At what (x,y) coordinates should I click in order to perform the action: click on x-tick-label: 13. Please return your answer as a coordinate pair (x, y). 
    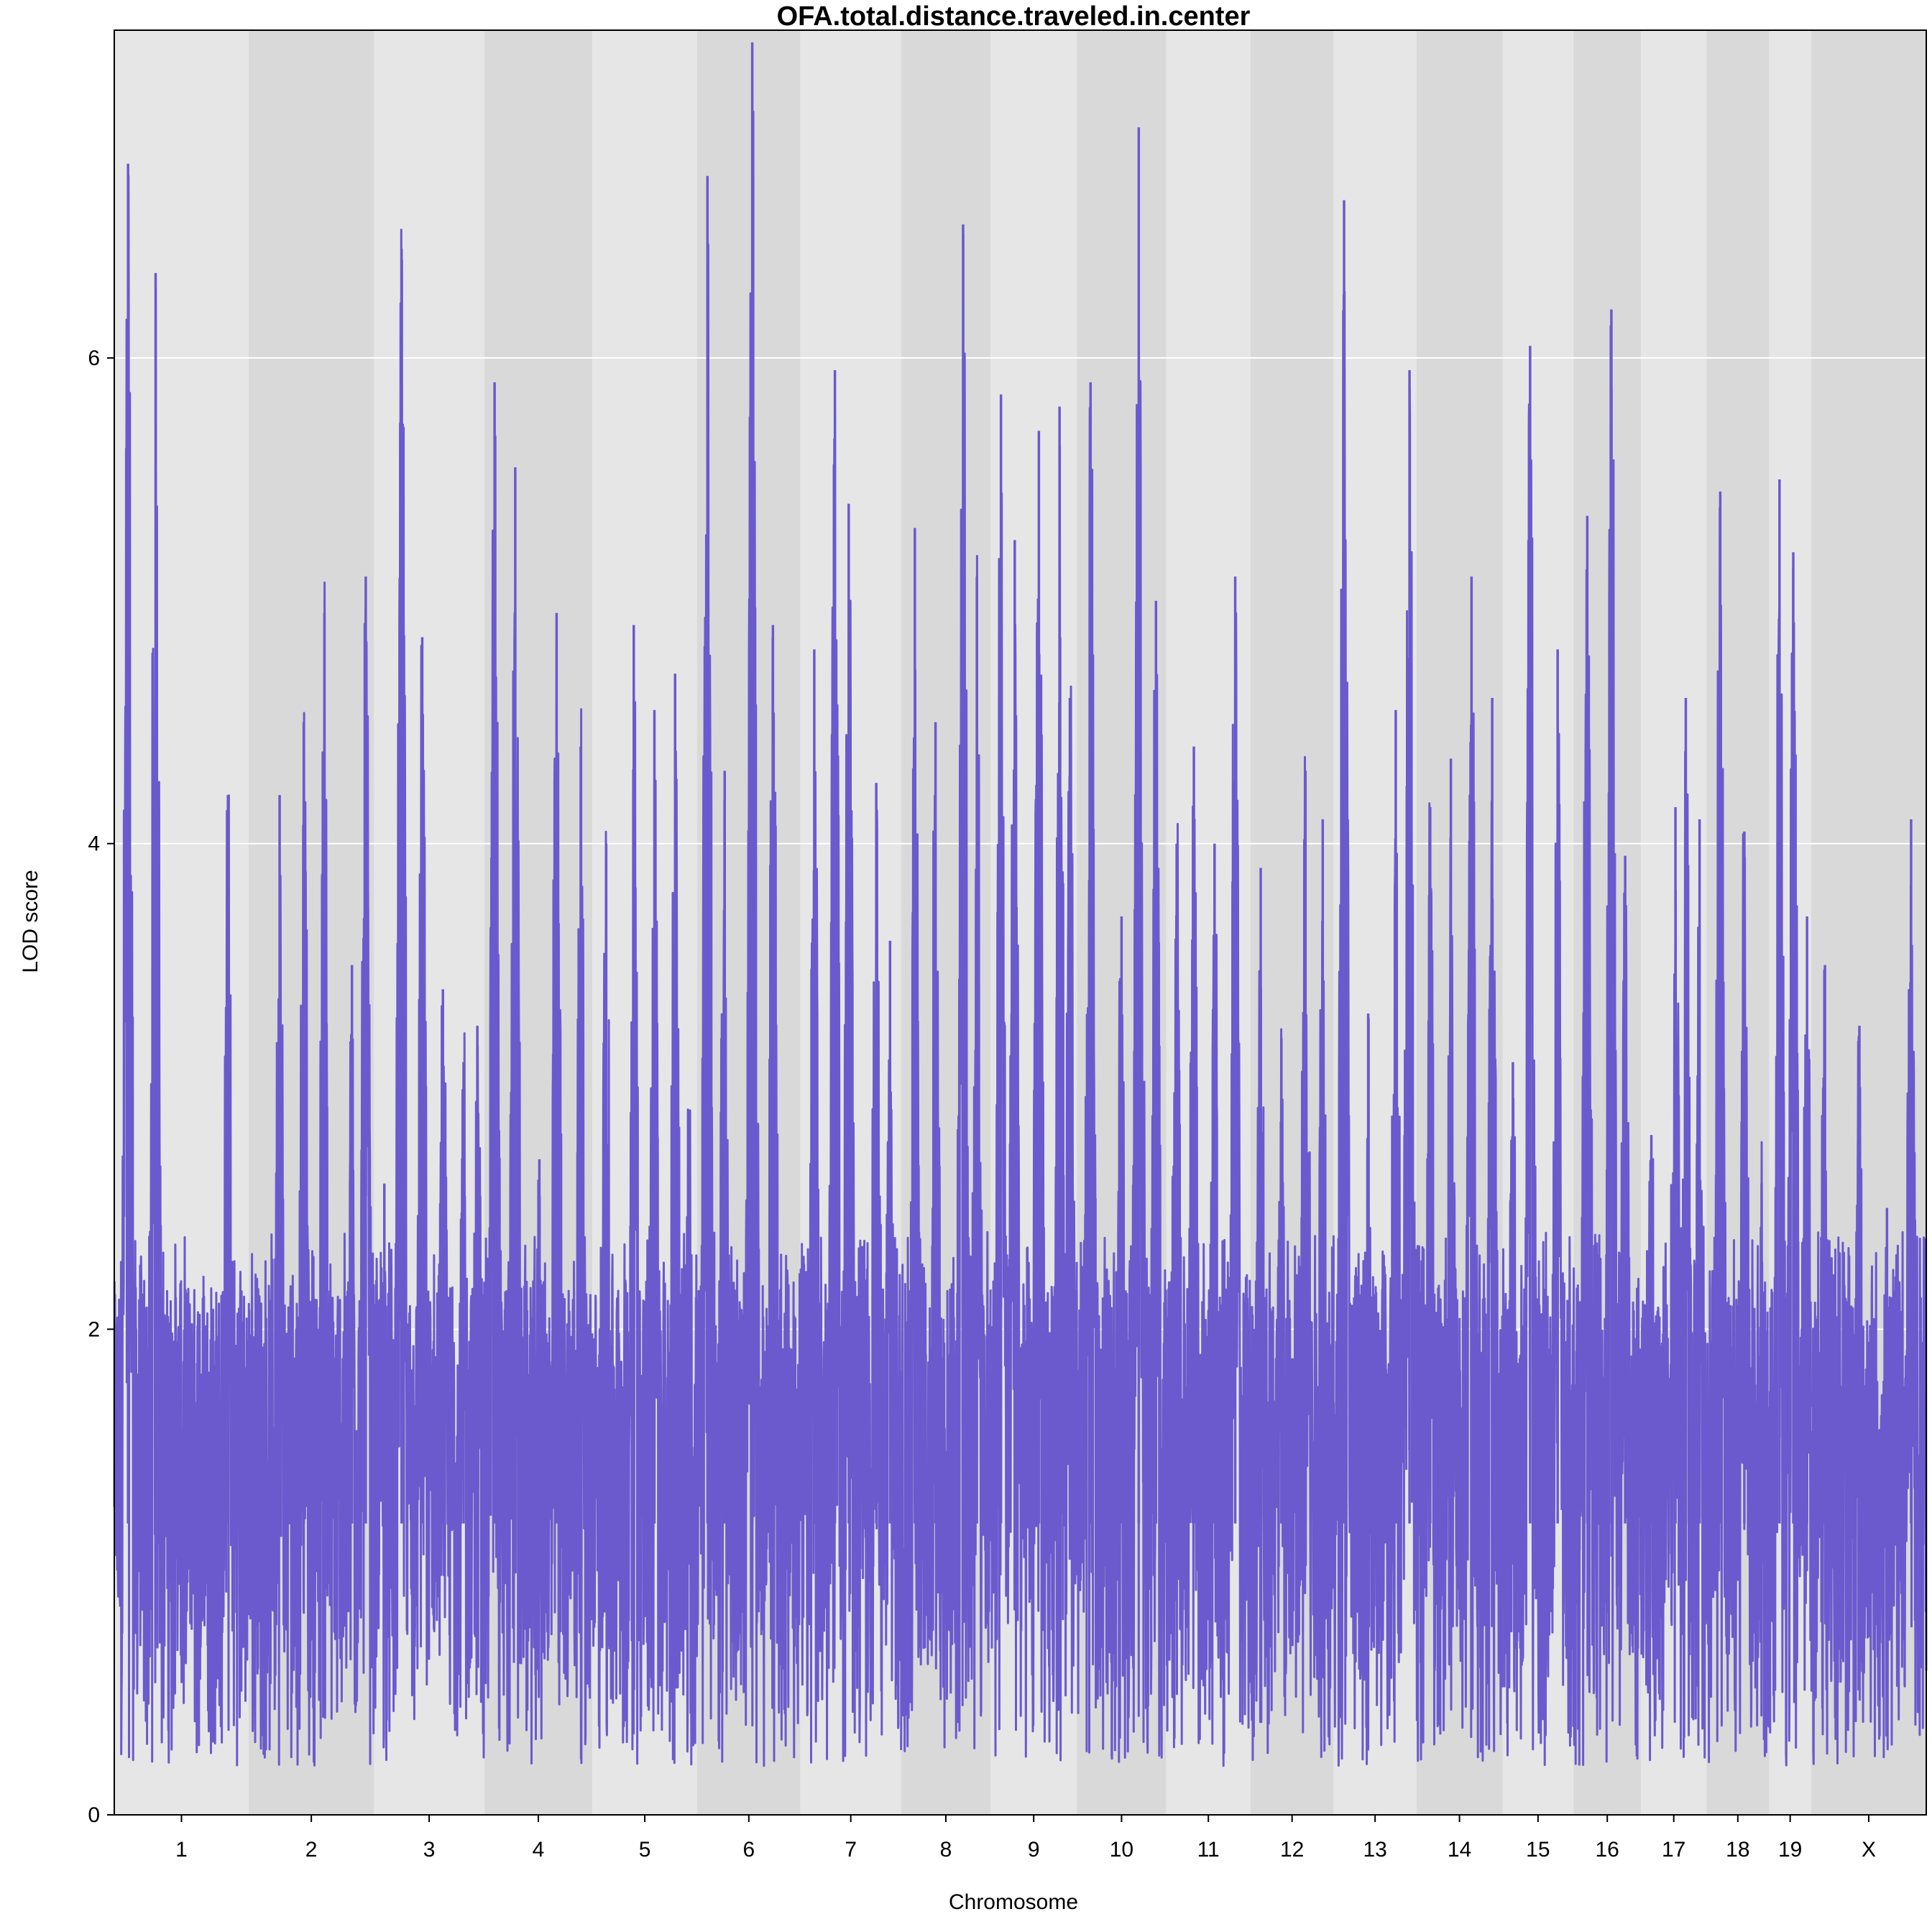
    Looking at the image, I should click on (1374, 1850).